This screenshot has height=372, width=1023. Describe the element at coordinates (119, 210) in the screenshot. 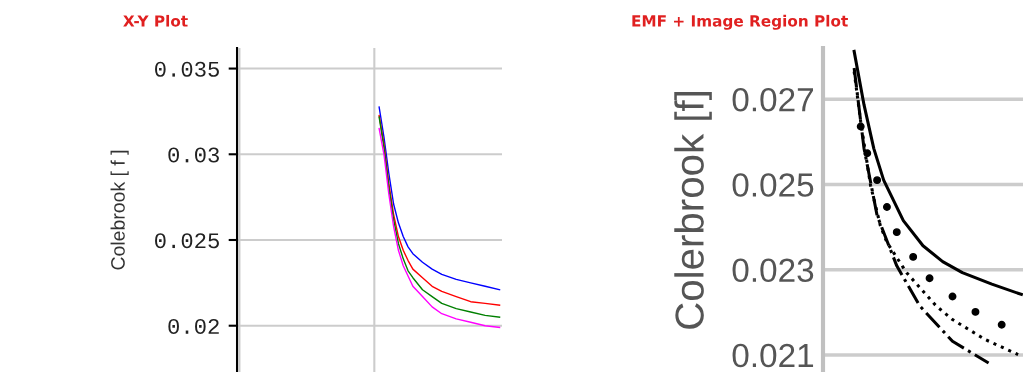

I see `y-axis-title: Colebrook [ f ]` at that location.